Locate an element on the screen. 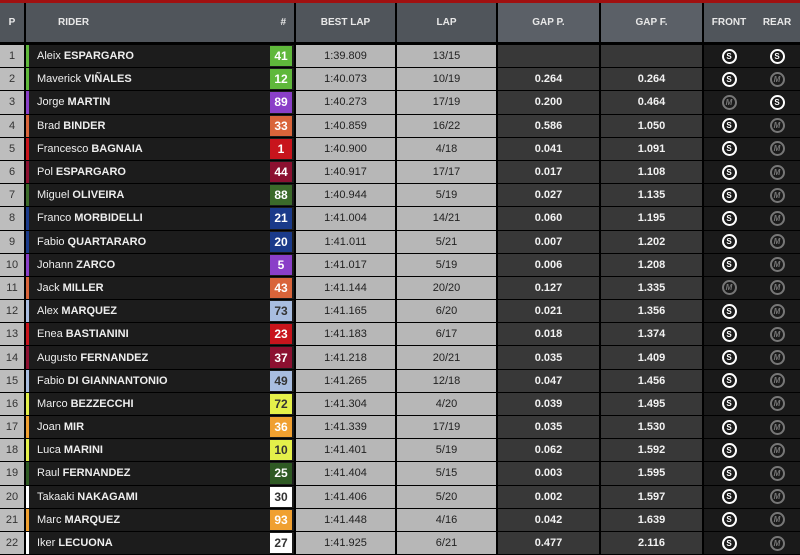  rider-first-name: Jack is located at coordinates (48, 287).